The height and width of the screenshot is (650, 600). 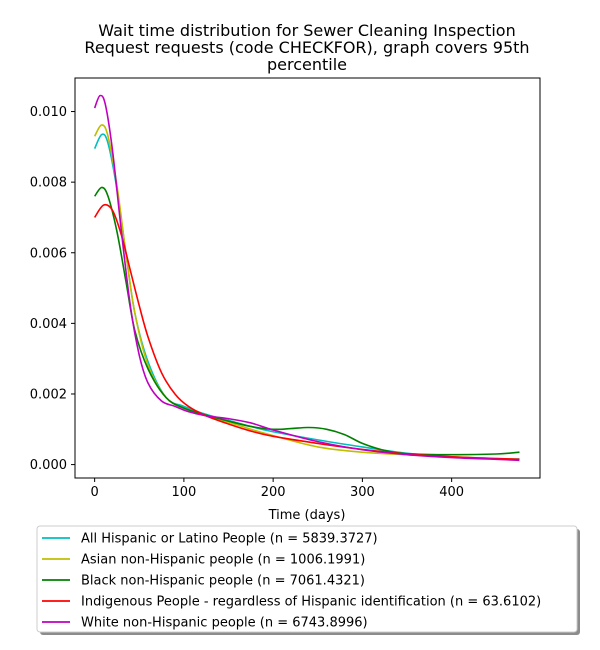 I want to click on x-axis-label: Time (days), so click(x=307, y=515).